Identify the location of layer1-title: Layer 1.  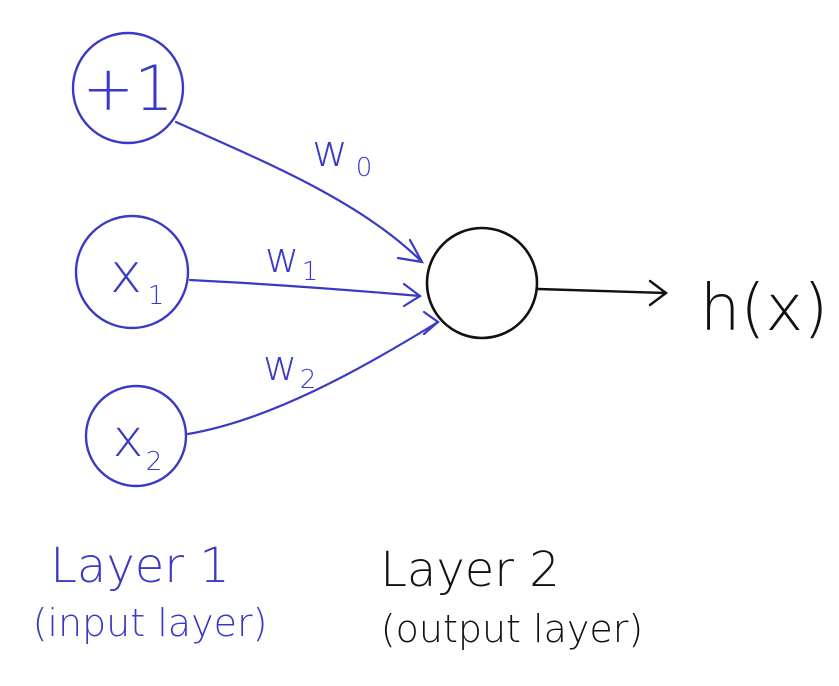
(140, 566).